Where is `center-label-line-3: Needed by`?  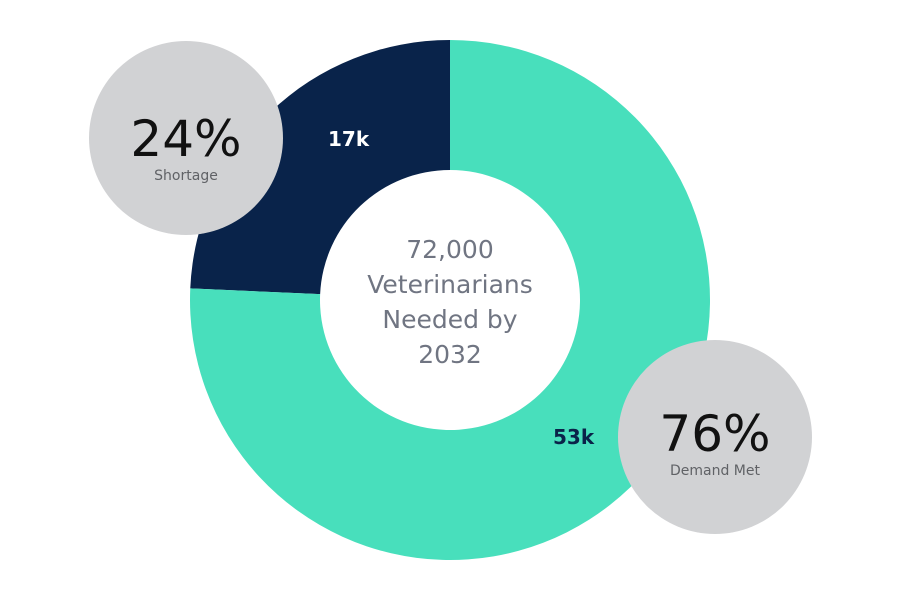
center-label-line-3: Needed by is located at coordinates (450, 319).